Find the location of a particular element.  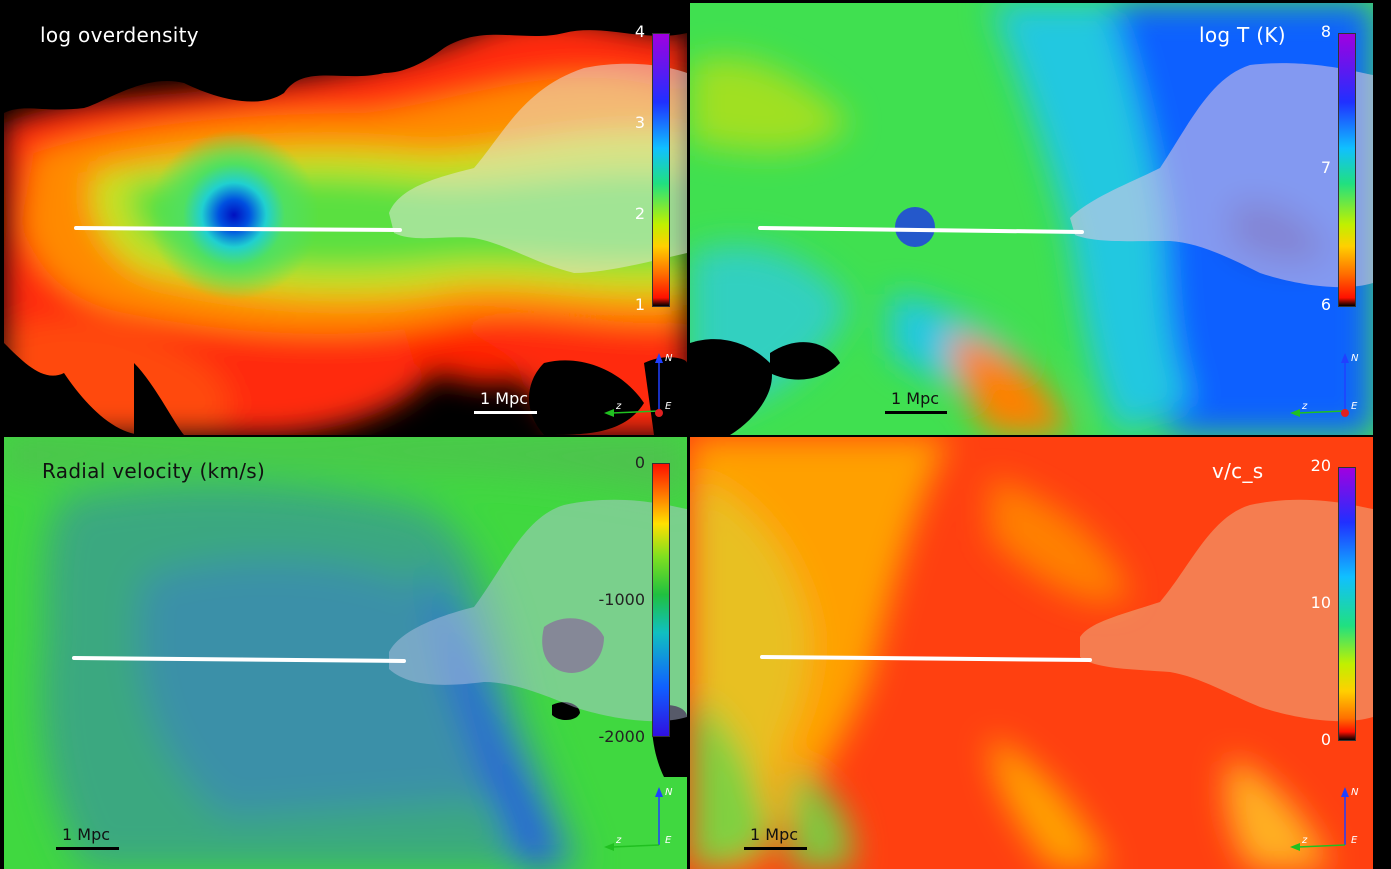

colorbar-tick: 2 is located at coordinates (639, 213).